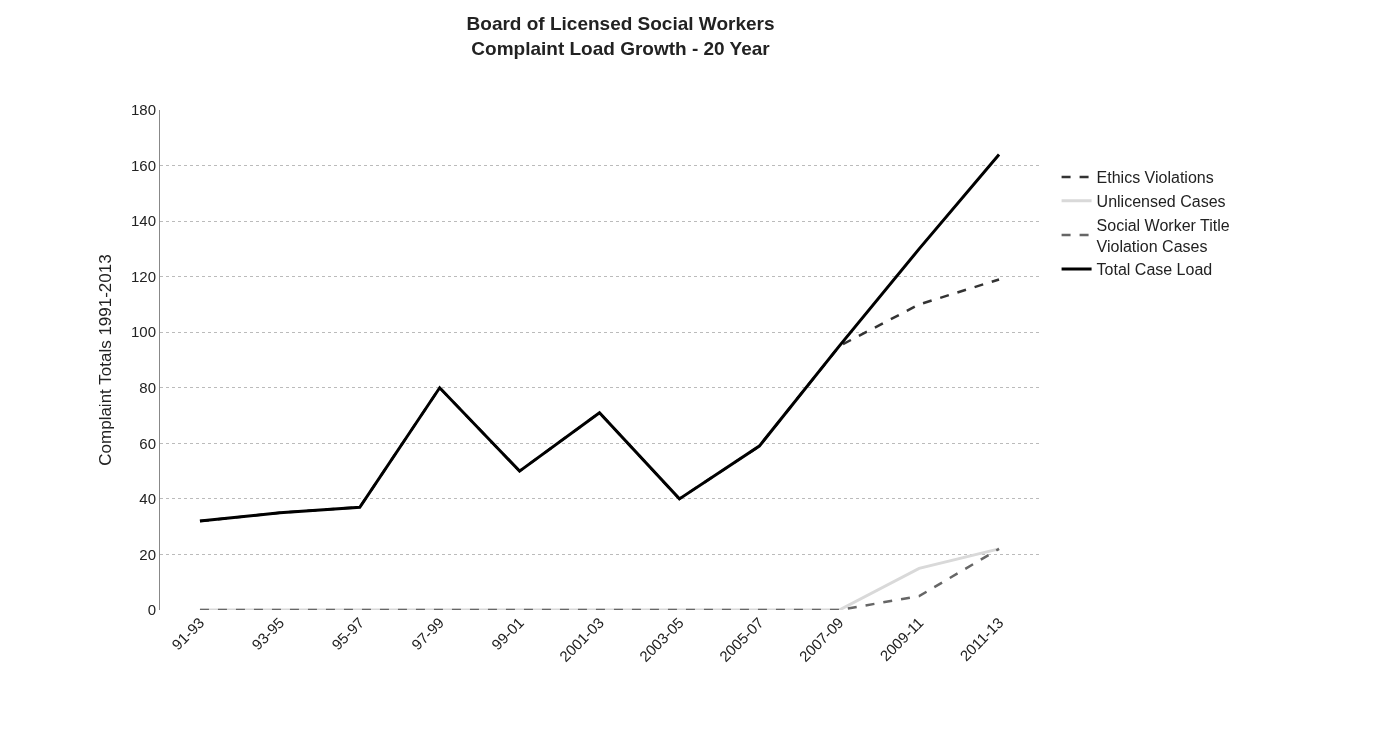 Image resolution: width=1379 pixels, height=750 pixels. Describe the element at coordinates (147, 554) in the screenshot. I see `y-tick-label: 20` at that location.